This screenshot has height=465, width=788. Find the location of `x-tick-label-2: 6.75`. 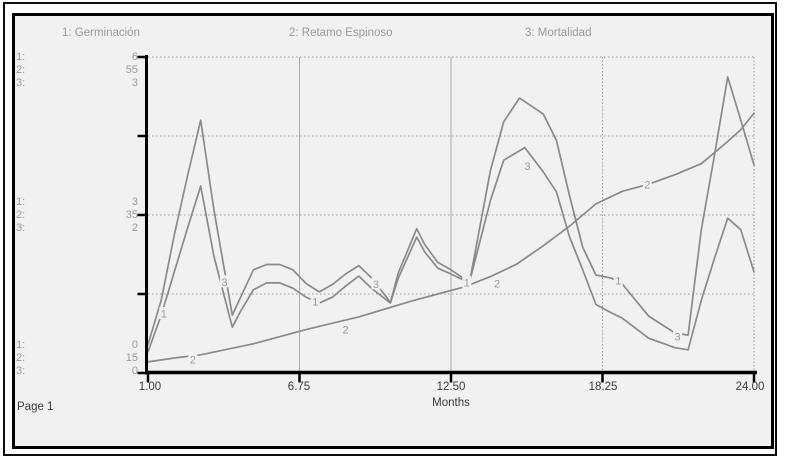

x-tick-label-2: 6.75 is located at coordinates (299, 387).